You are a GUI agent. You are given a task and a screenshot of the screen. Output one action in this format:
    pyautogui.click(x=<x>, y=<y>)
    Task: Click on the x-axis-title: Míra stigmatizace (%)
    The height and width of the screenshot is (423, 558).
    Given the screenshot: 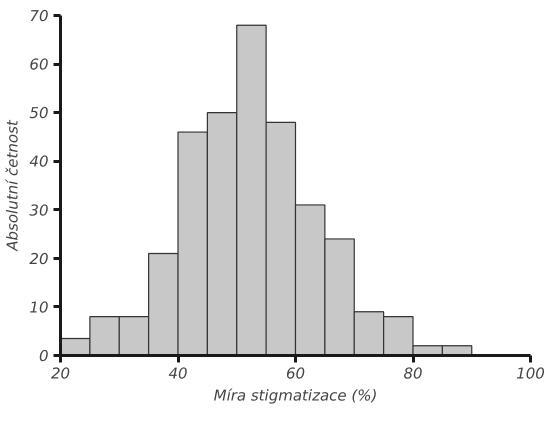 What is the action you would take?
    pyautogui.click(x=296, y=395)
    